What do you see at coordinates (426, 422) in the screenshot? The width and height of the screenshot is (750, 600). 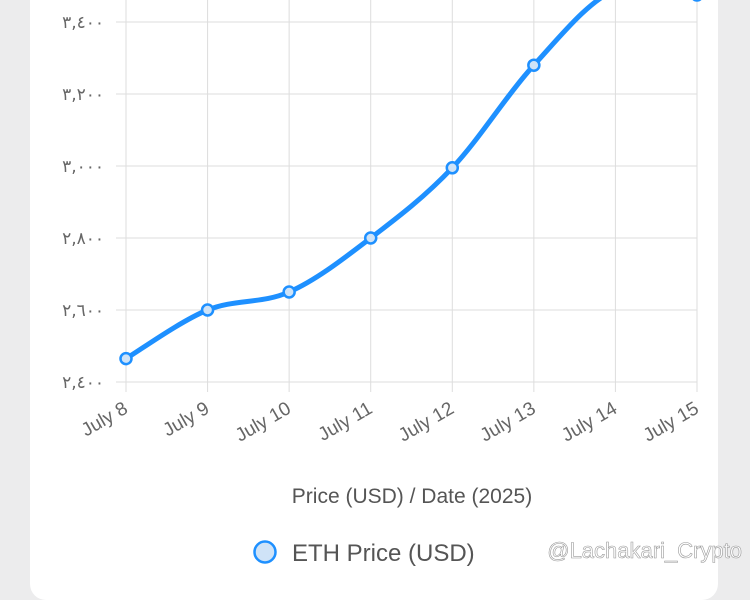 I see `x-tick-label: July 12` at bounding box center [426, 422].